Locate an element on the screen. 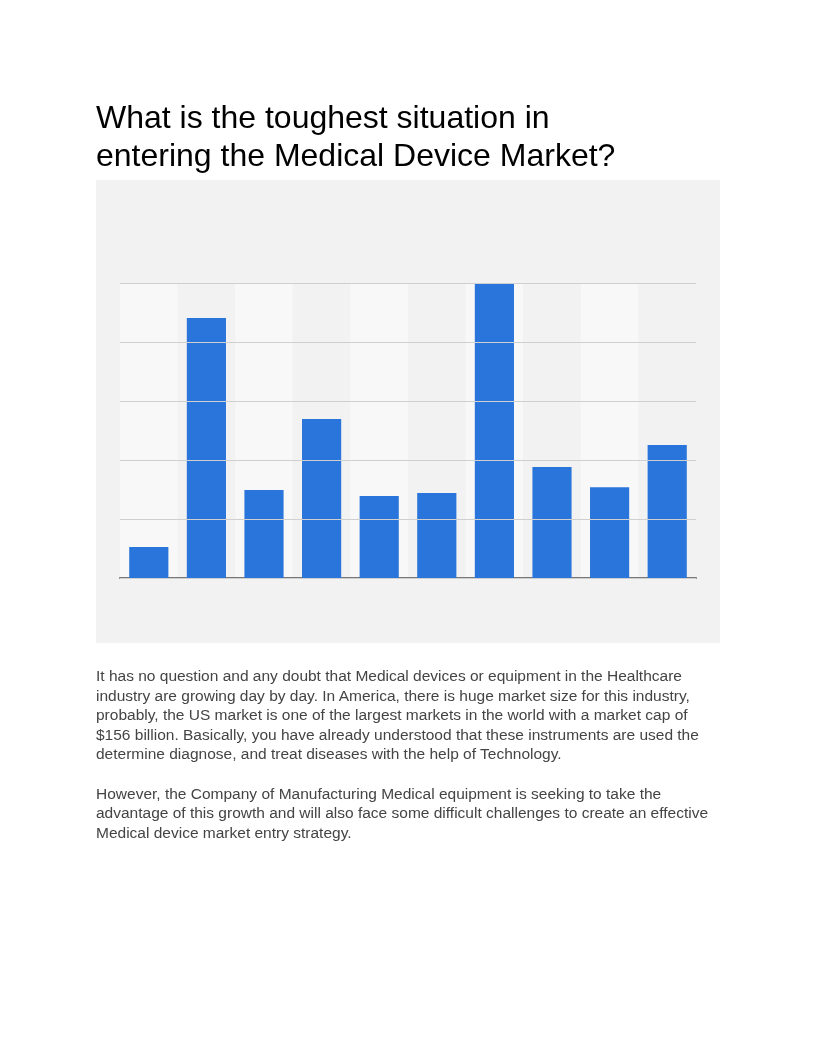 This screenshot has width=816, height=1056. chart-title: What is the toughest situation in entering the Medical Device Market? is located at coordinates (356, 136).